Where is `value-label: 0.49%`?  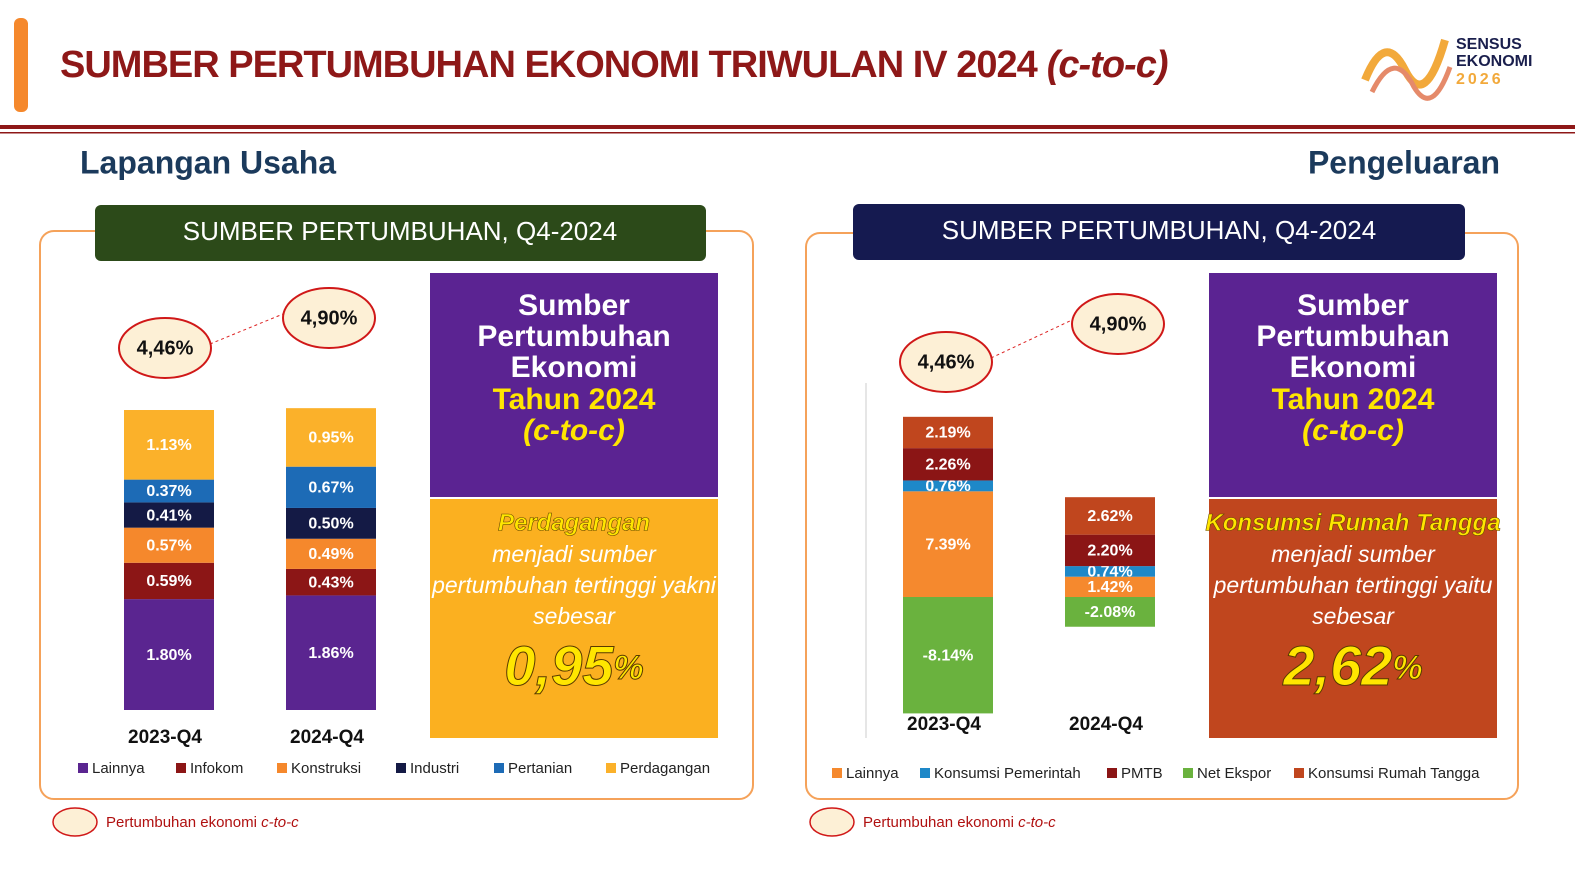
value-label: 0.49% is located at coordinates (330, 554).